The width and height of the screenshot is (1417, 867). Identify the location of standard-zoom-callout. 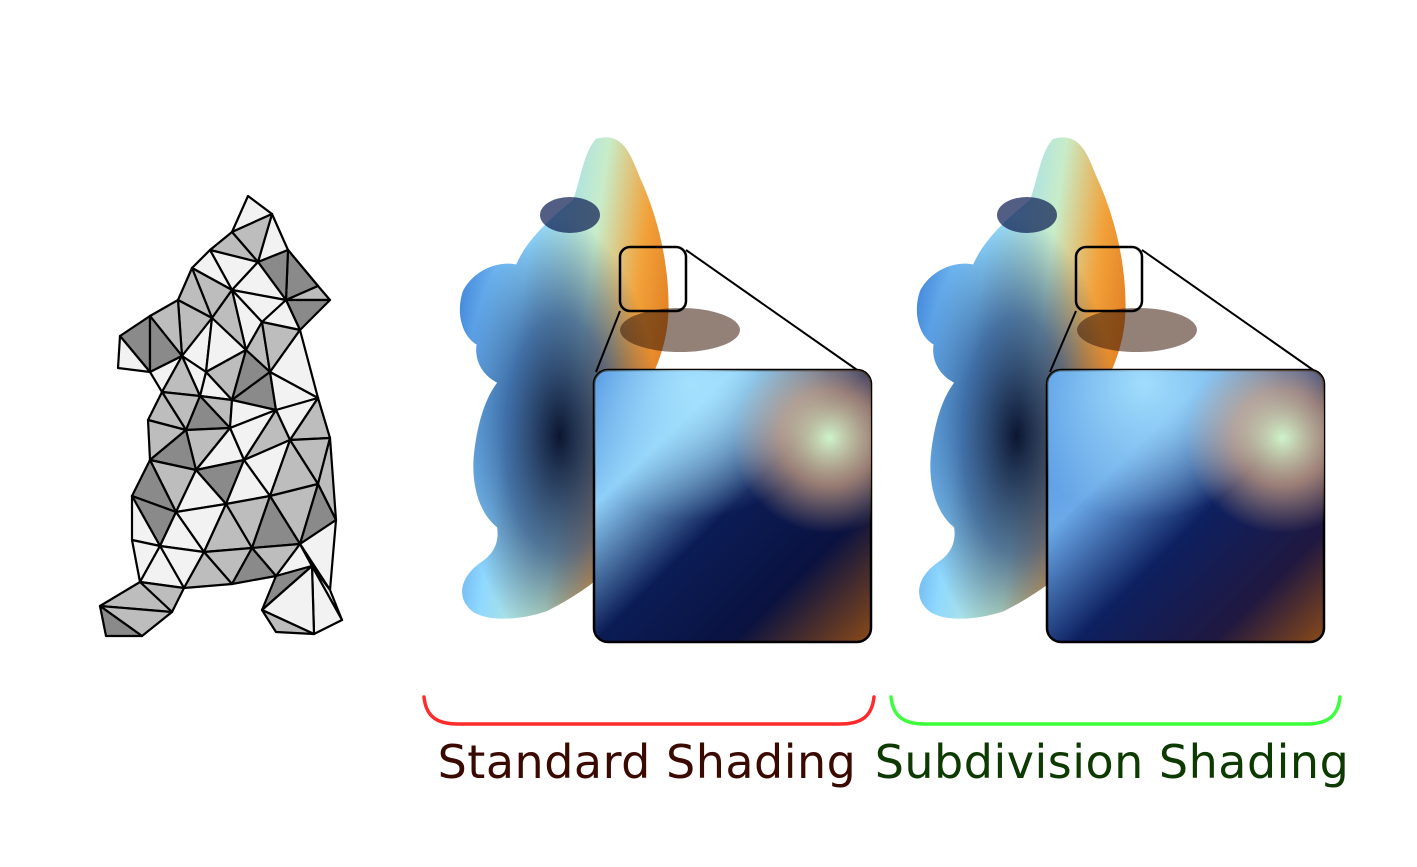
(732, 444).